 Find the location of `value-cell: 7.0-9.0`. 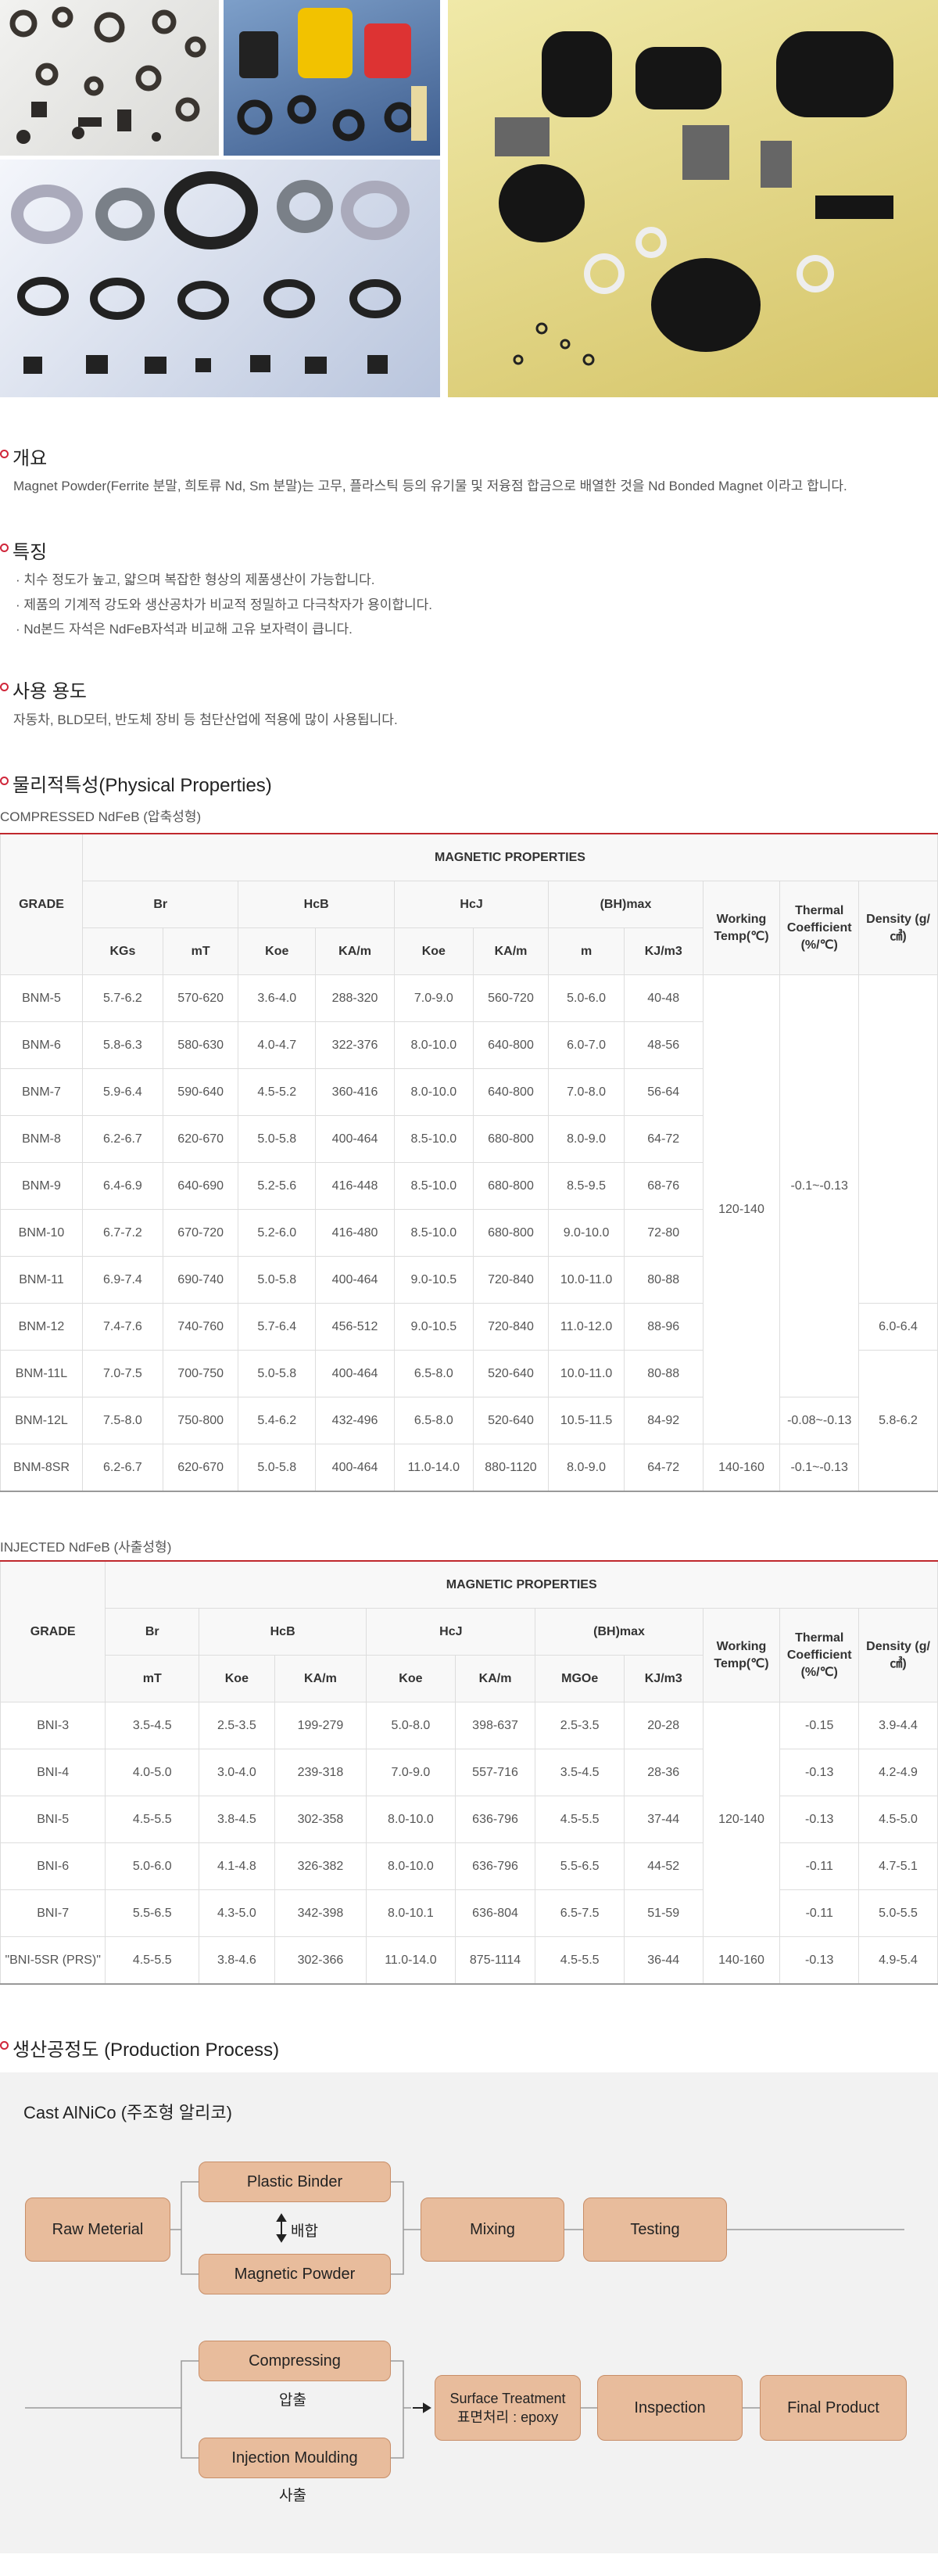

value-cell: 7.0-9.0 is located at coordinates (411, 1772).